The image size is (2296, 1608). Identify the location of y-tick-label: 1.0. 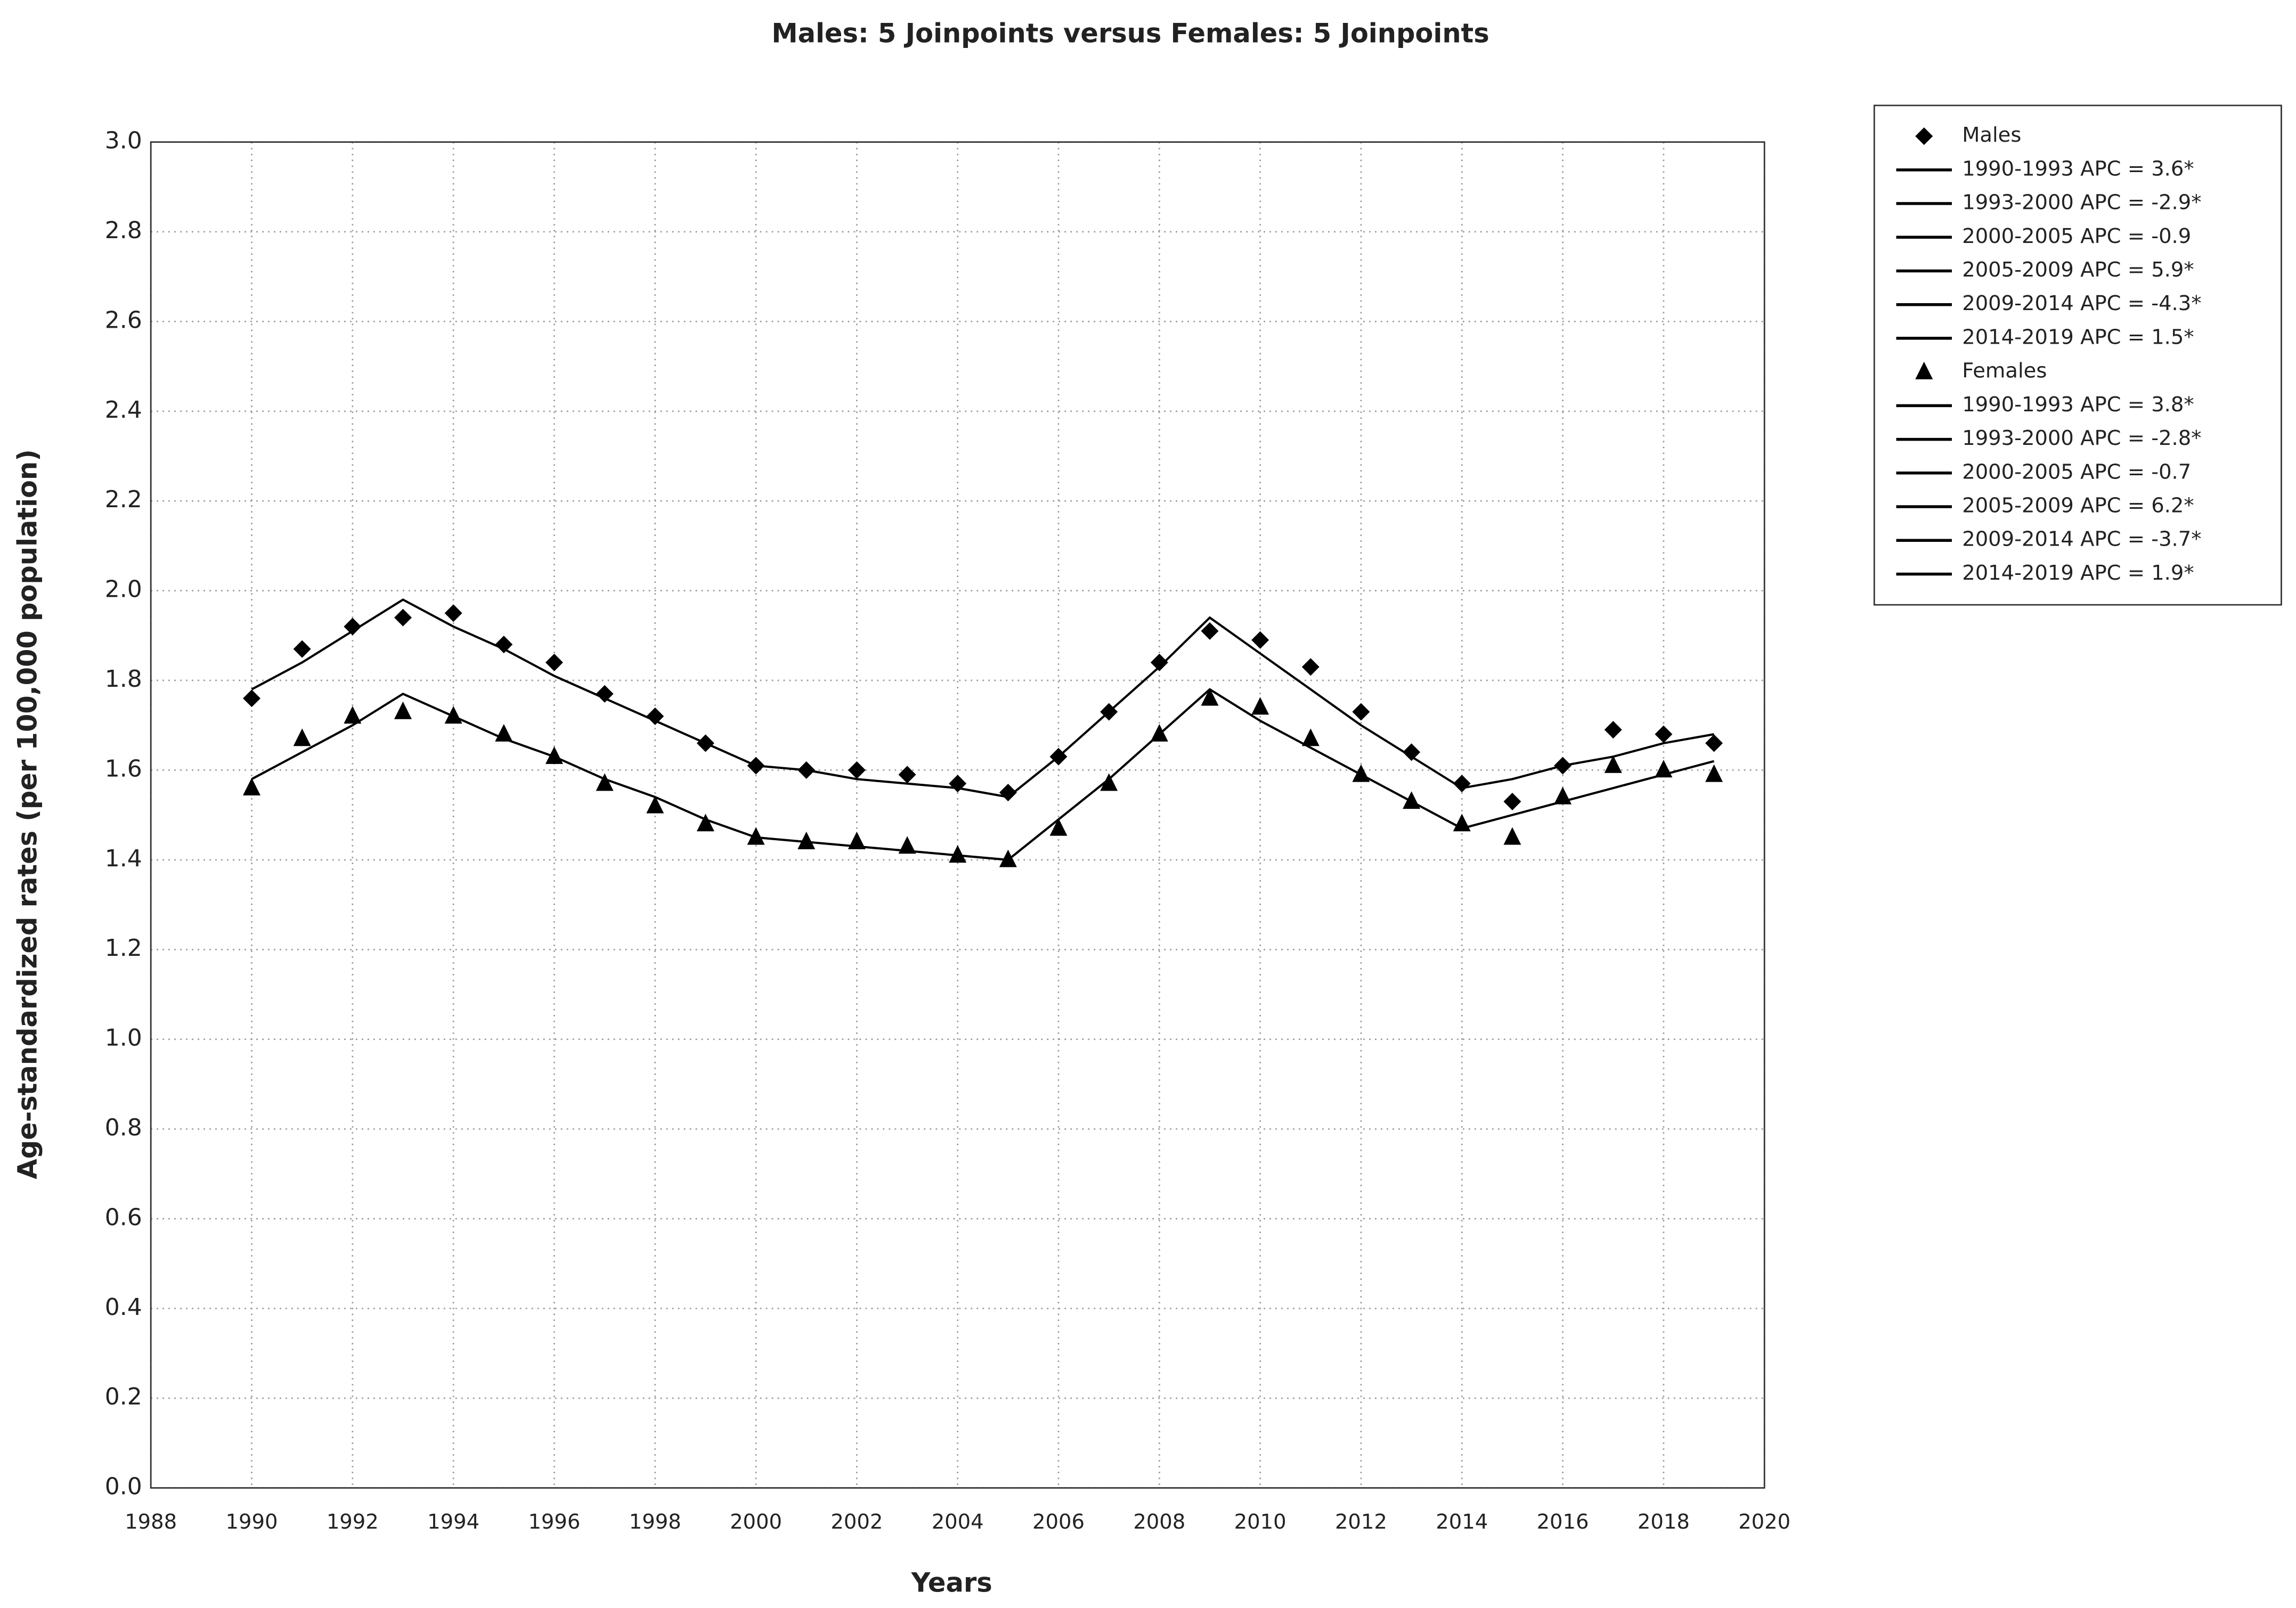
(123, 1038).